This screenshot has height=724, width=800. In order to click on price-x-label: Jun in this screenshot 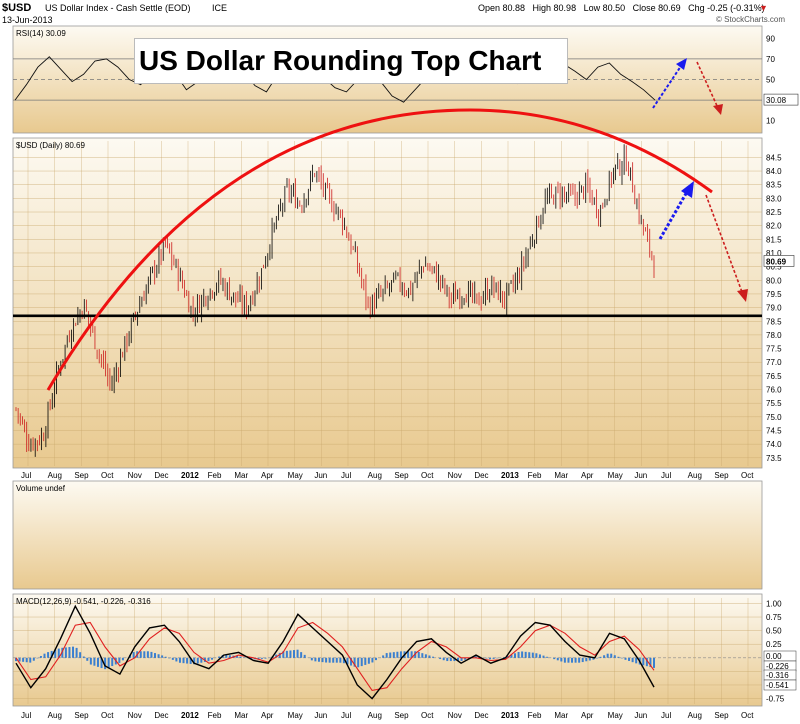, I will do `click(320, 475)`.